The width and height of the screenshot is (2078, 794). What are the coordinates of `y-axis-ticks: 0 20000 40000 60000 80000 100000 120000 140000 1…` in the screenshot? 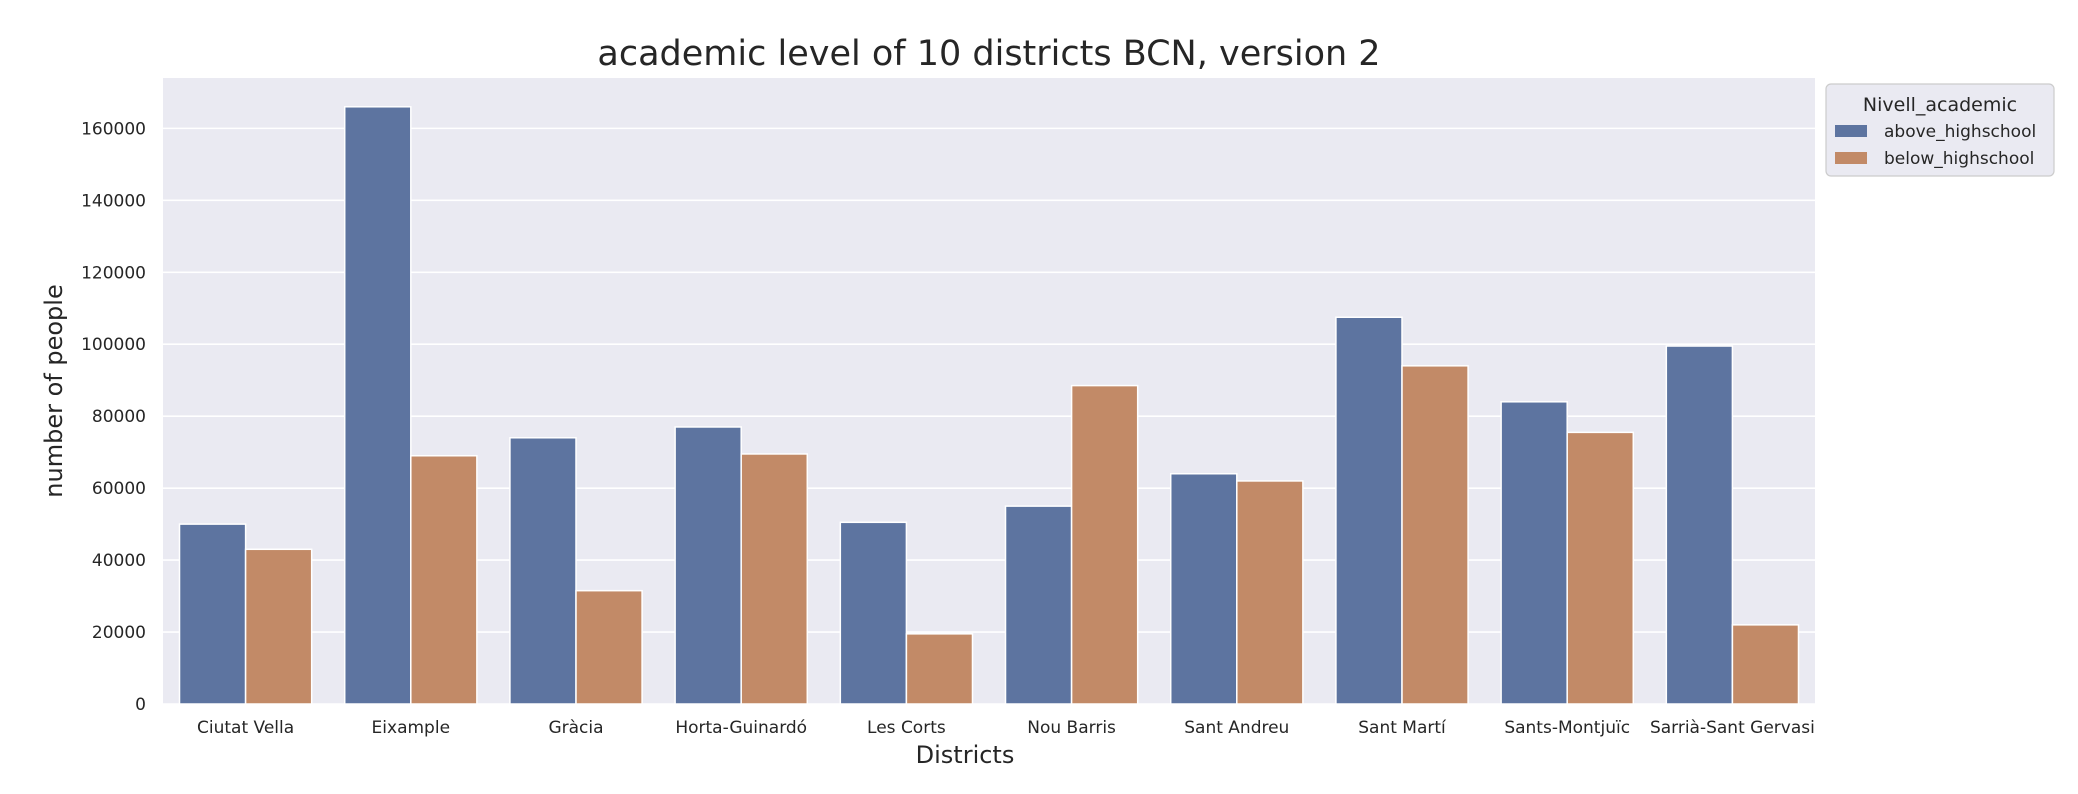 It's located at (113, 417).